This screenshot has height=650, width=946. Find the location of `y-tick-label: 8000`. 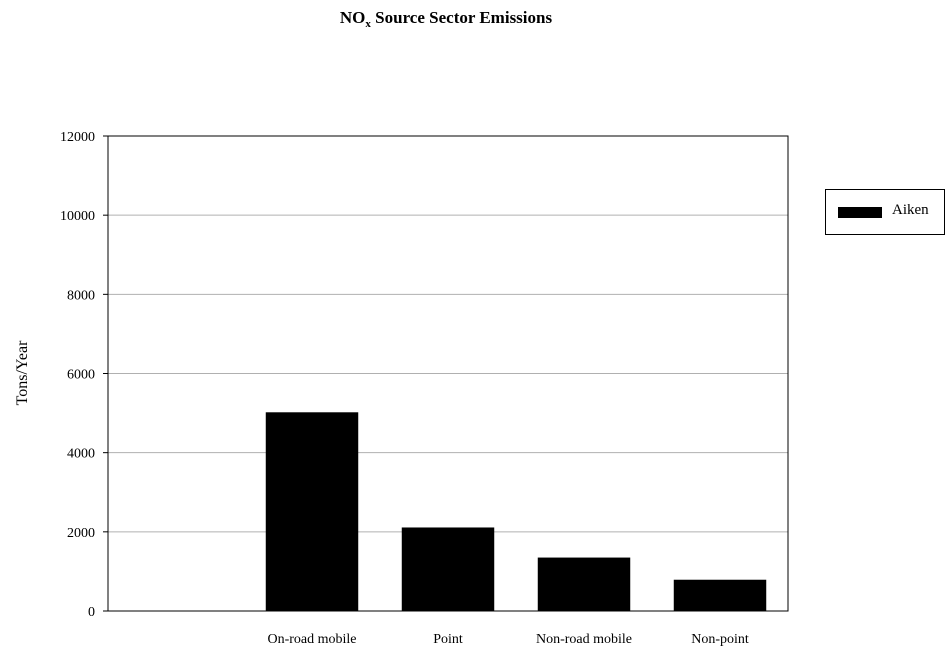

y-tick-label: 8000 is located at coordinates (81, 295).